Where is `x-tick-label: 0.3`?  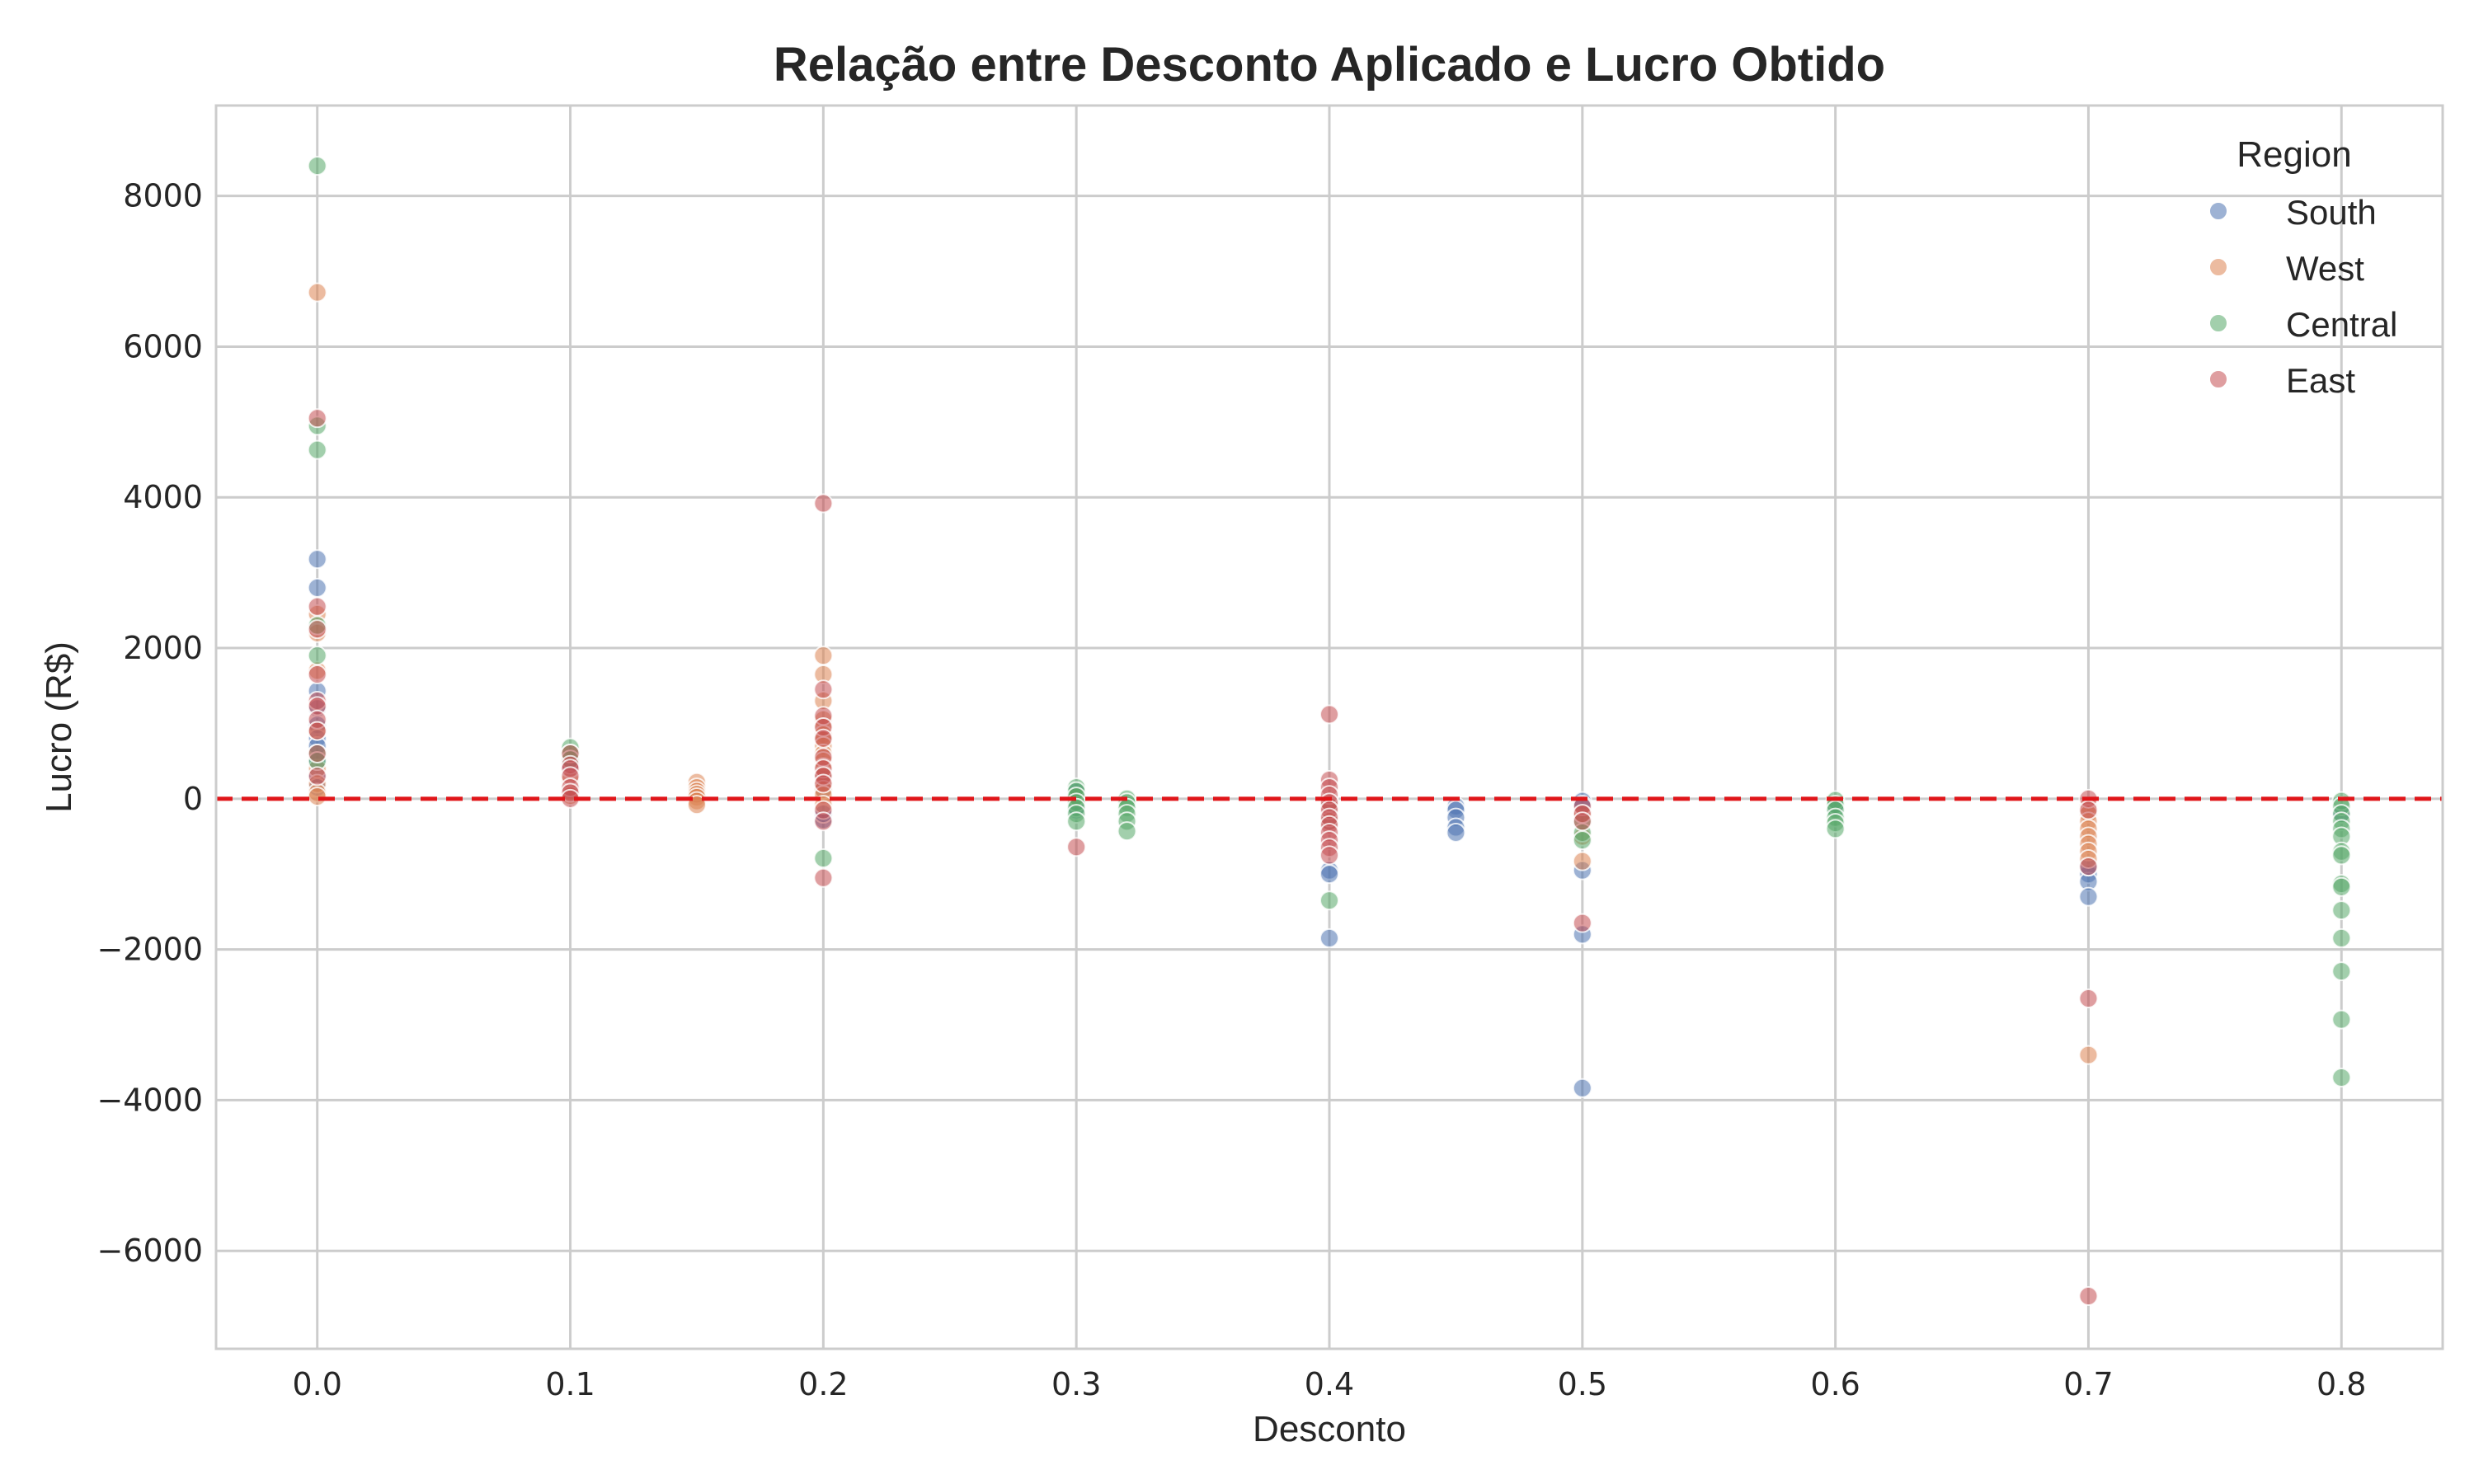 x-tick-label: 0.3 is located at coordinates (1076, 1384).